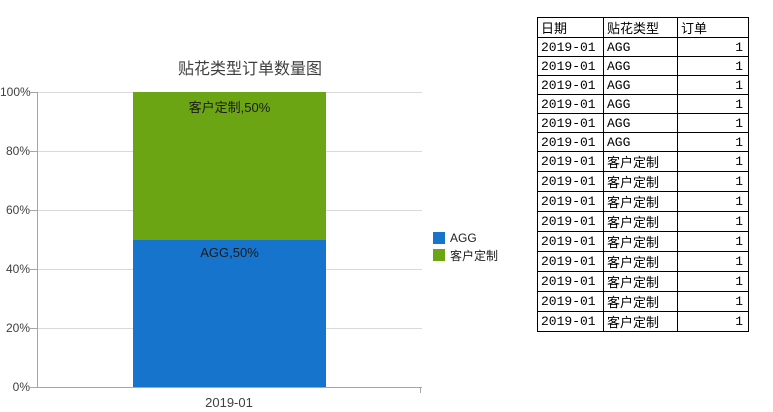 This screenshot has height=412, width=773. Describe the element at coordinates (17, 269) in the screenshot. I see `y-axis-tick-label: 40%` at that location.